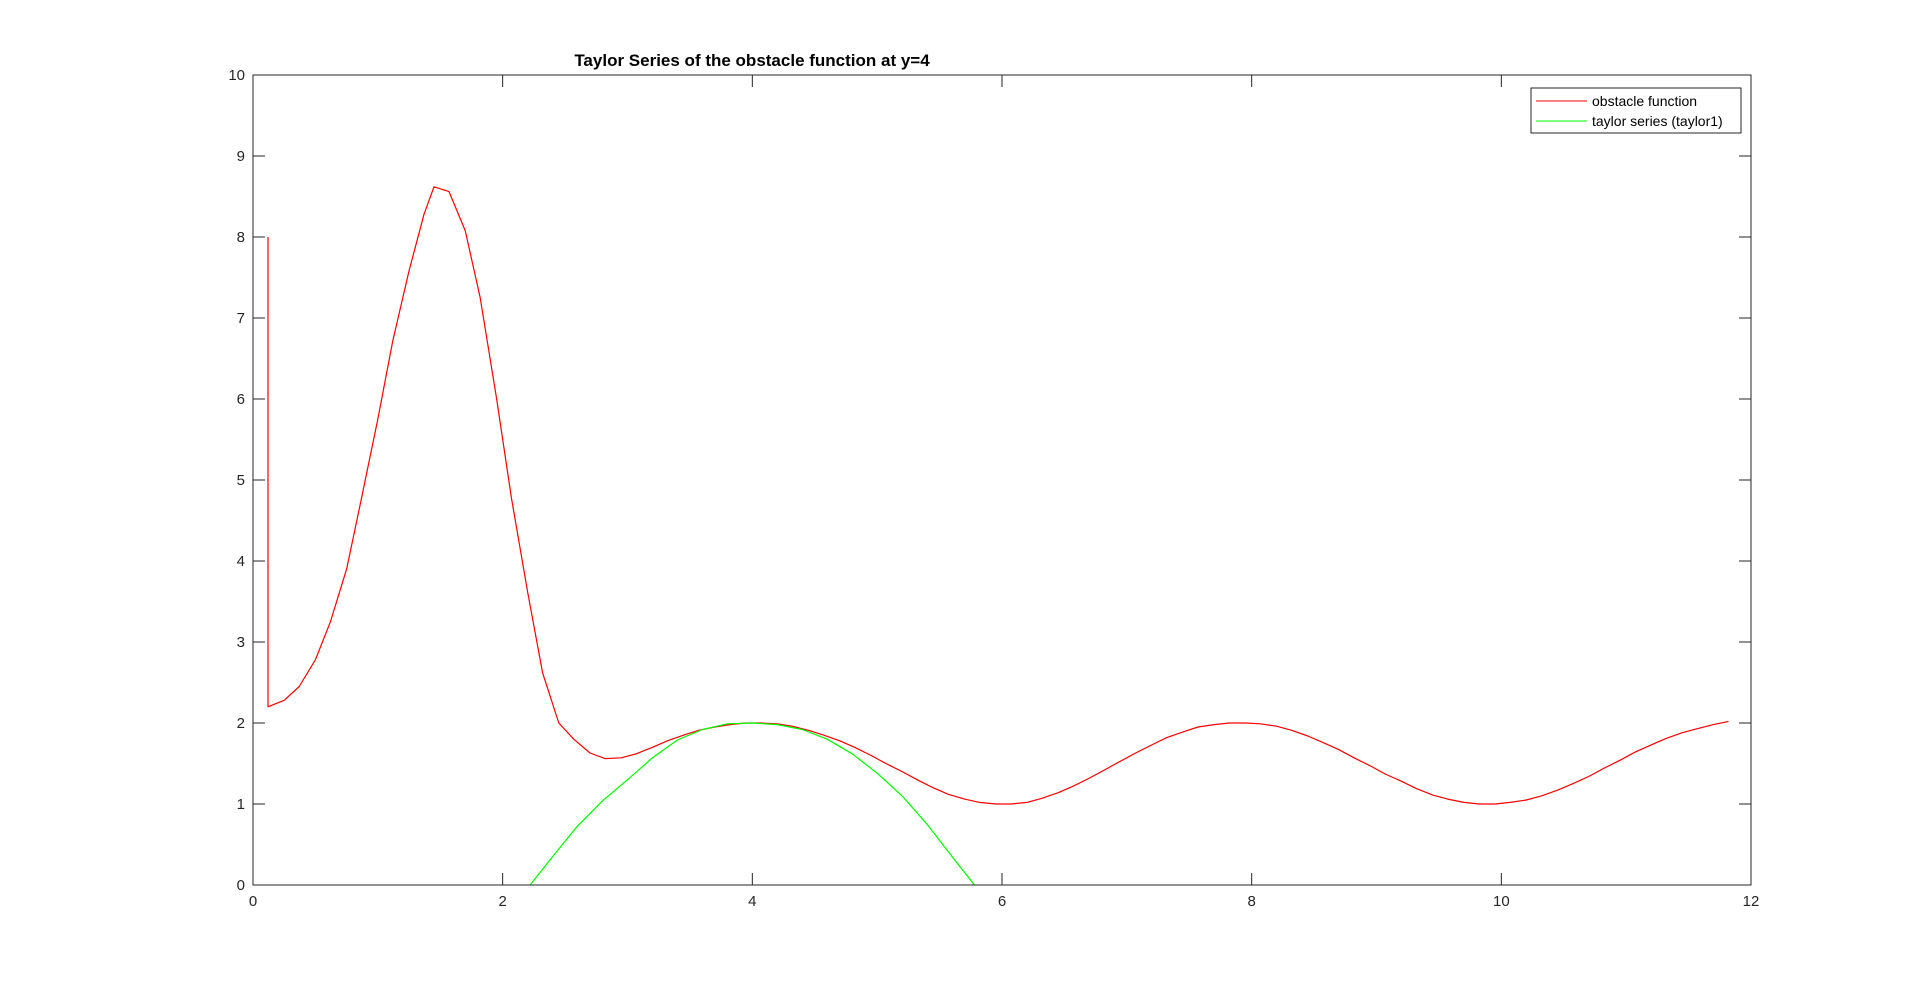  I want to click on x-tick-label: 2, so click(502, 901).